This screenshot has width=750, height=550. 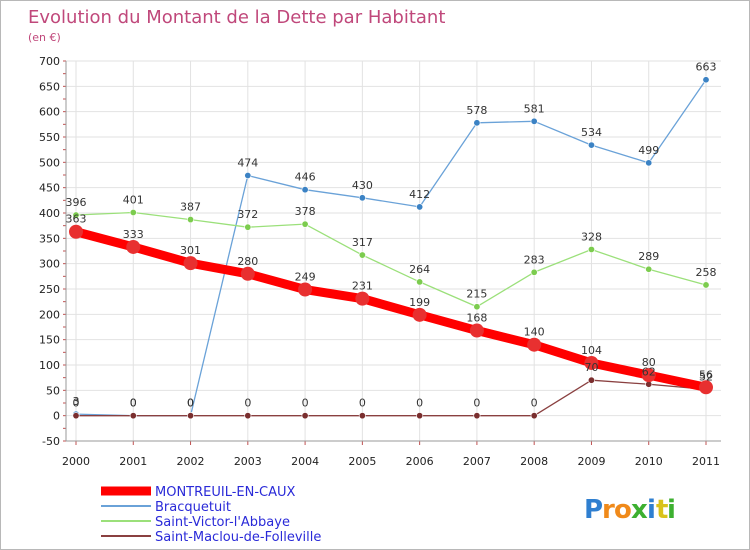 I want to click on data-label-saint-victor-l-abbaye: 378, so click(x=305, y=211).